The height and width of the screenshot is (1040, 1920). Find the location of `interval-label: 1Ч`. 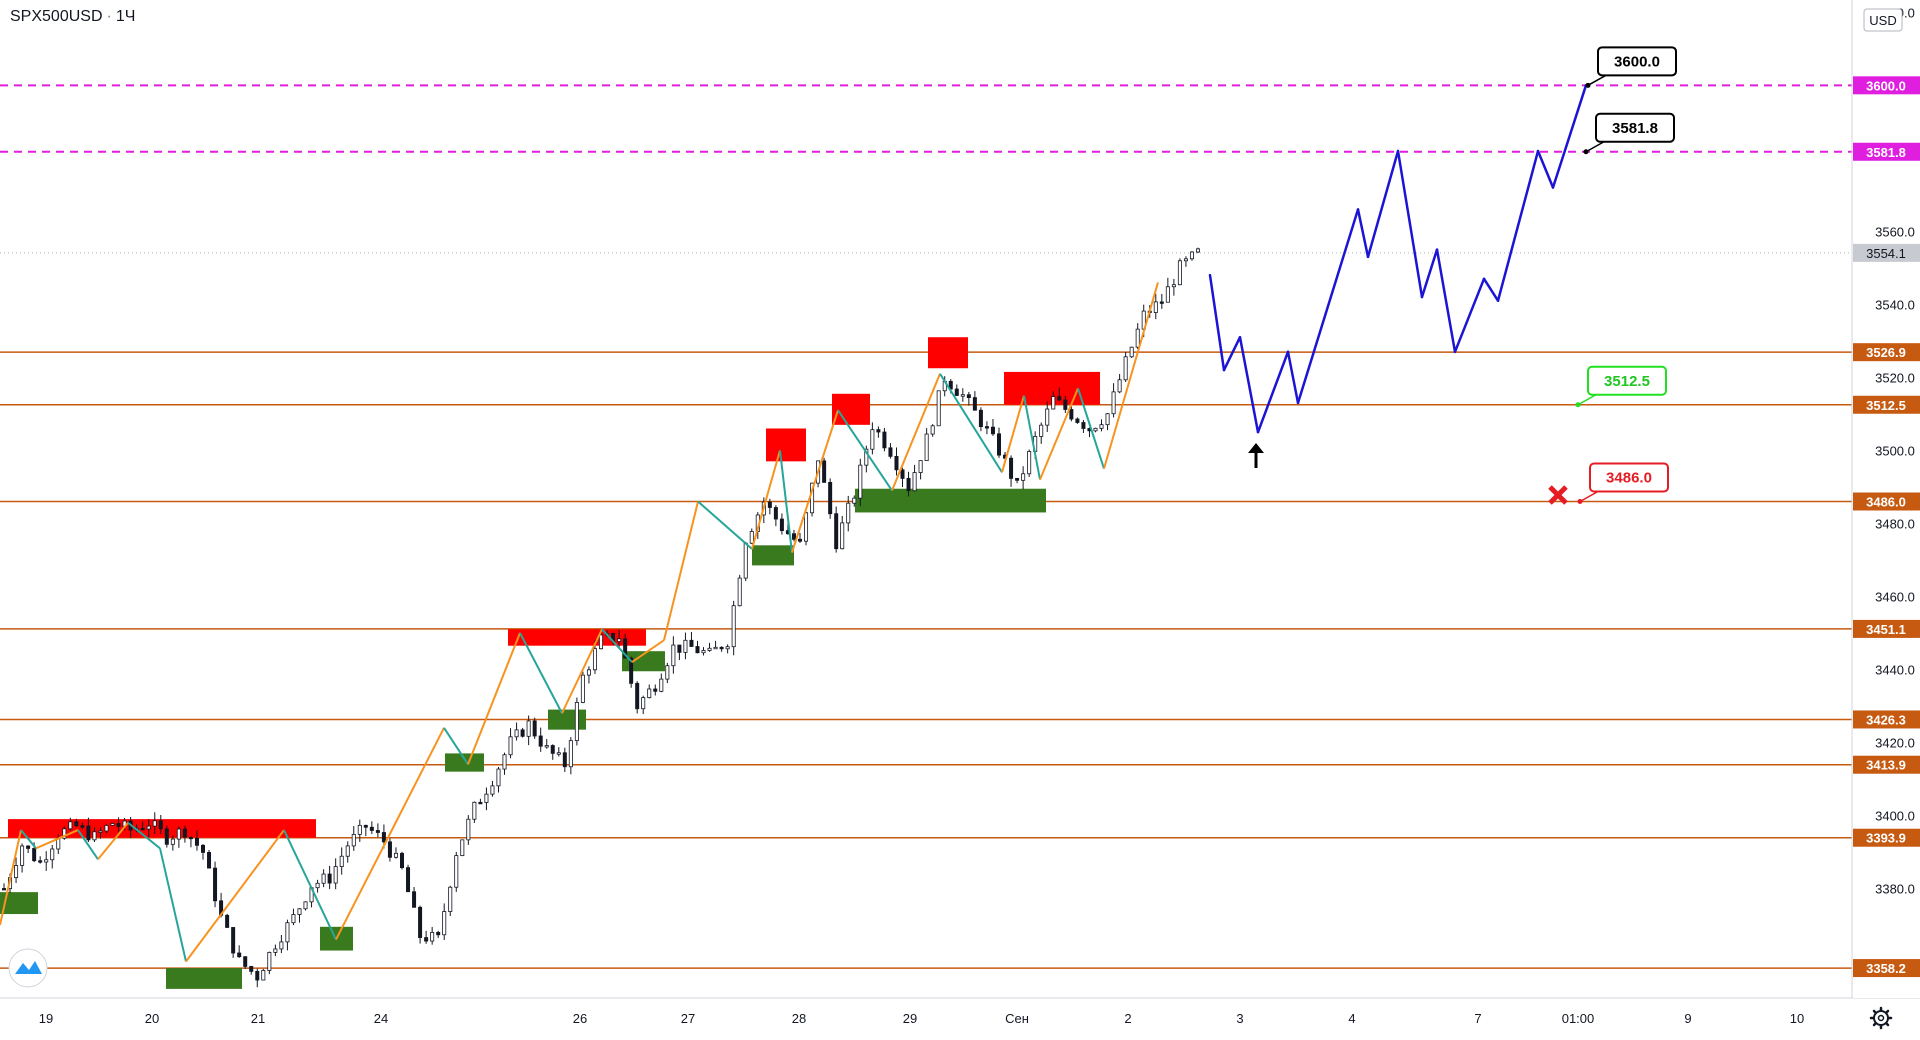

interval-label: 1Ч is located at coordinates (125, 16).